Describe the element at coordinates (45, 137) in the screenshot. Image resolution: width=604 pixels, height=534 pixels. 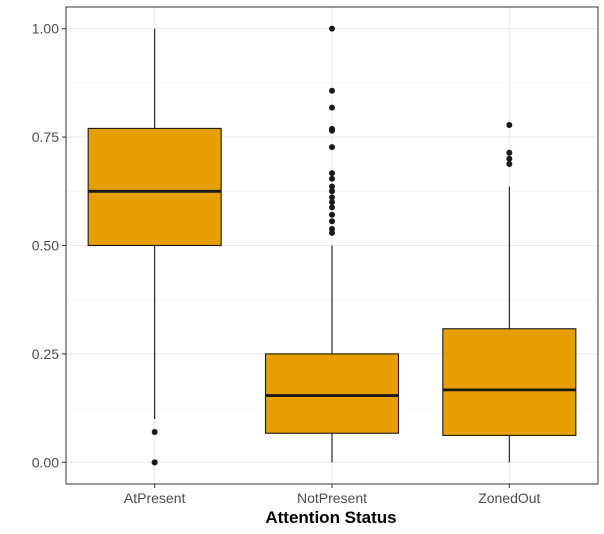
I see `y-tick-label: 0.75` at that location.